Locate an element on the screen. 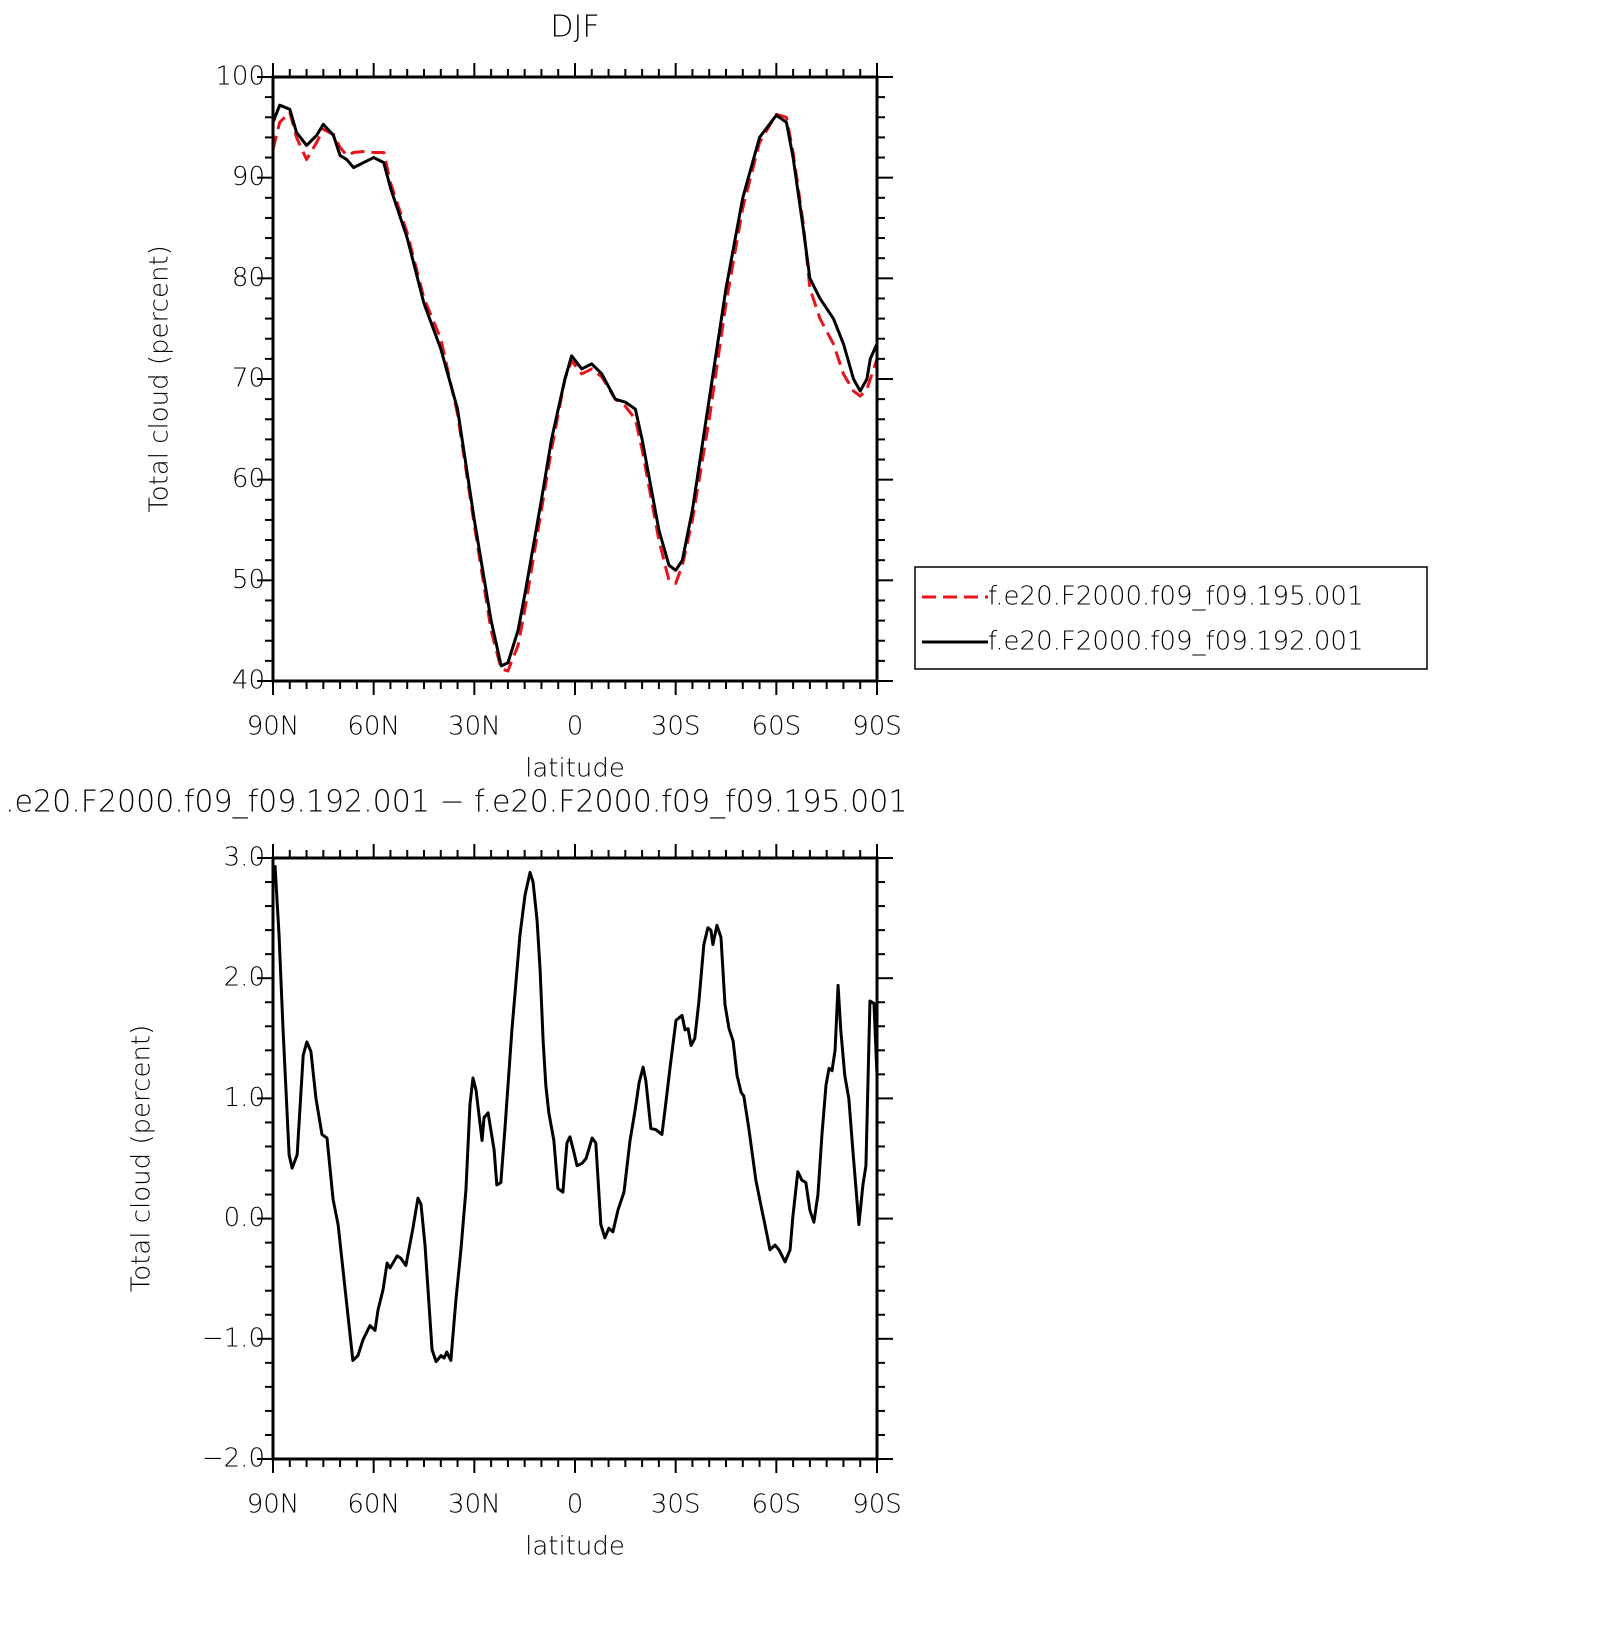 This screenshot has height=1641, width=1599. y-tick-label: −1.0 is located at coordinates (233, 1338).